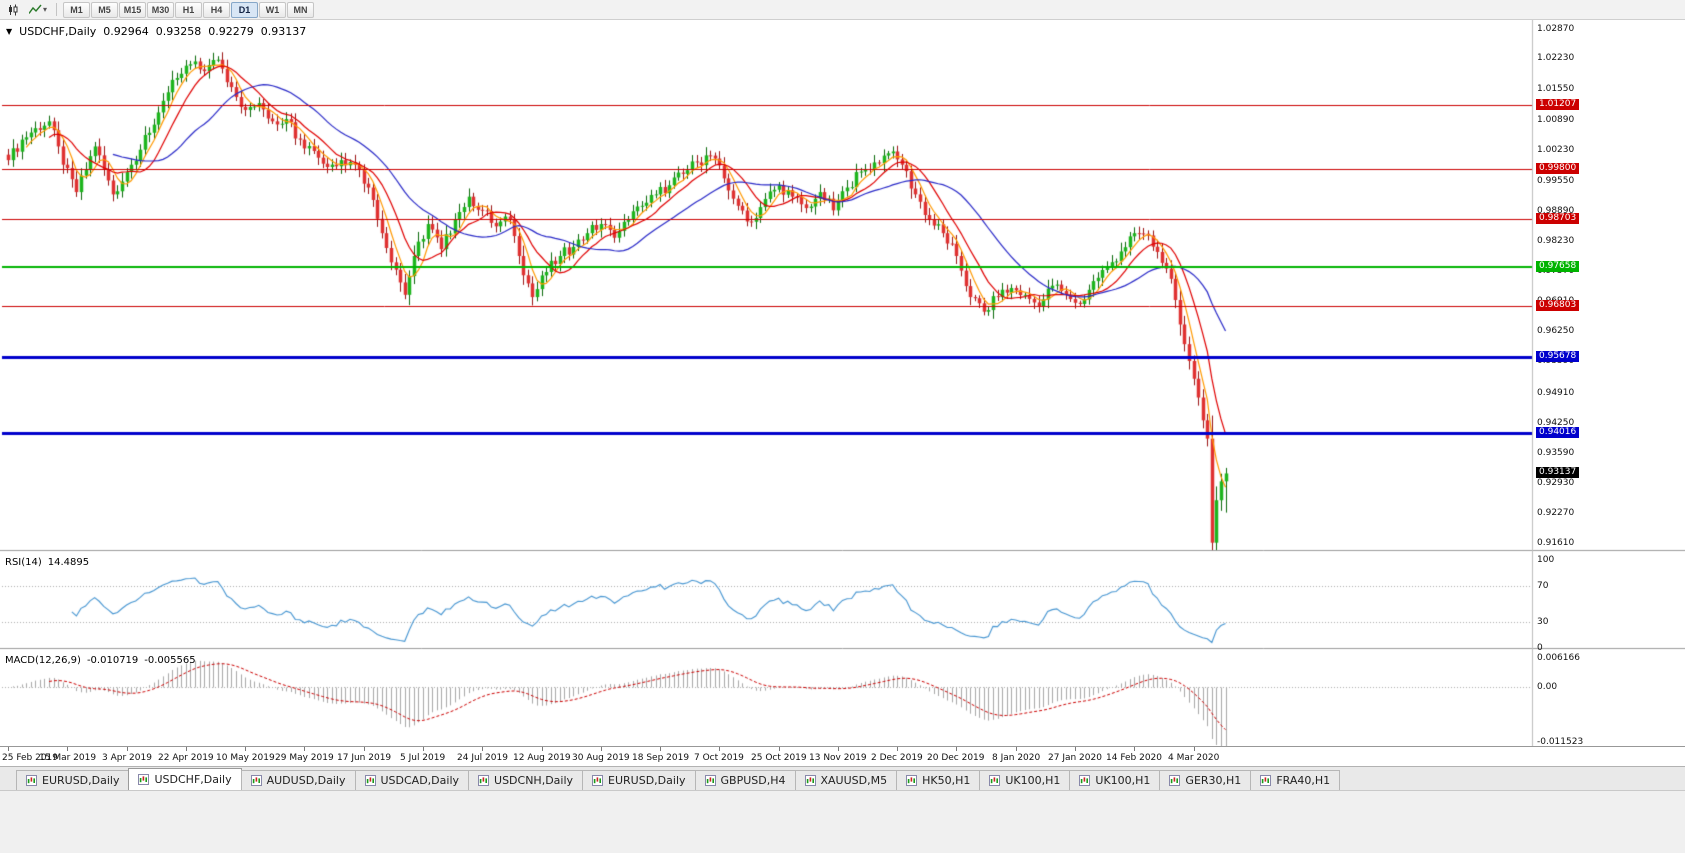 The height and width of the screenshot is (853, 1685). What do you see at coordinates (58, 31) in the screenshot?
I see `chart-symbol-label: USDCHF,Daily` at bounding box center [58, 31].